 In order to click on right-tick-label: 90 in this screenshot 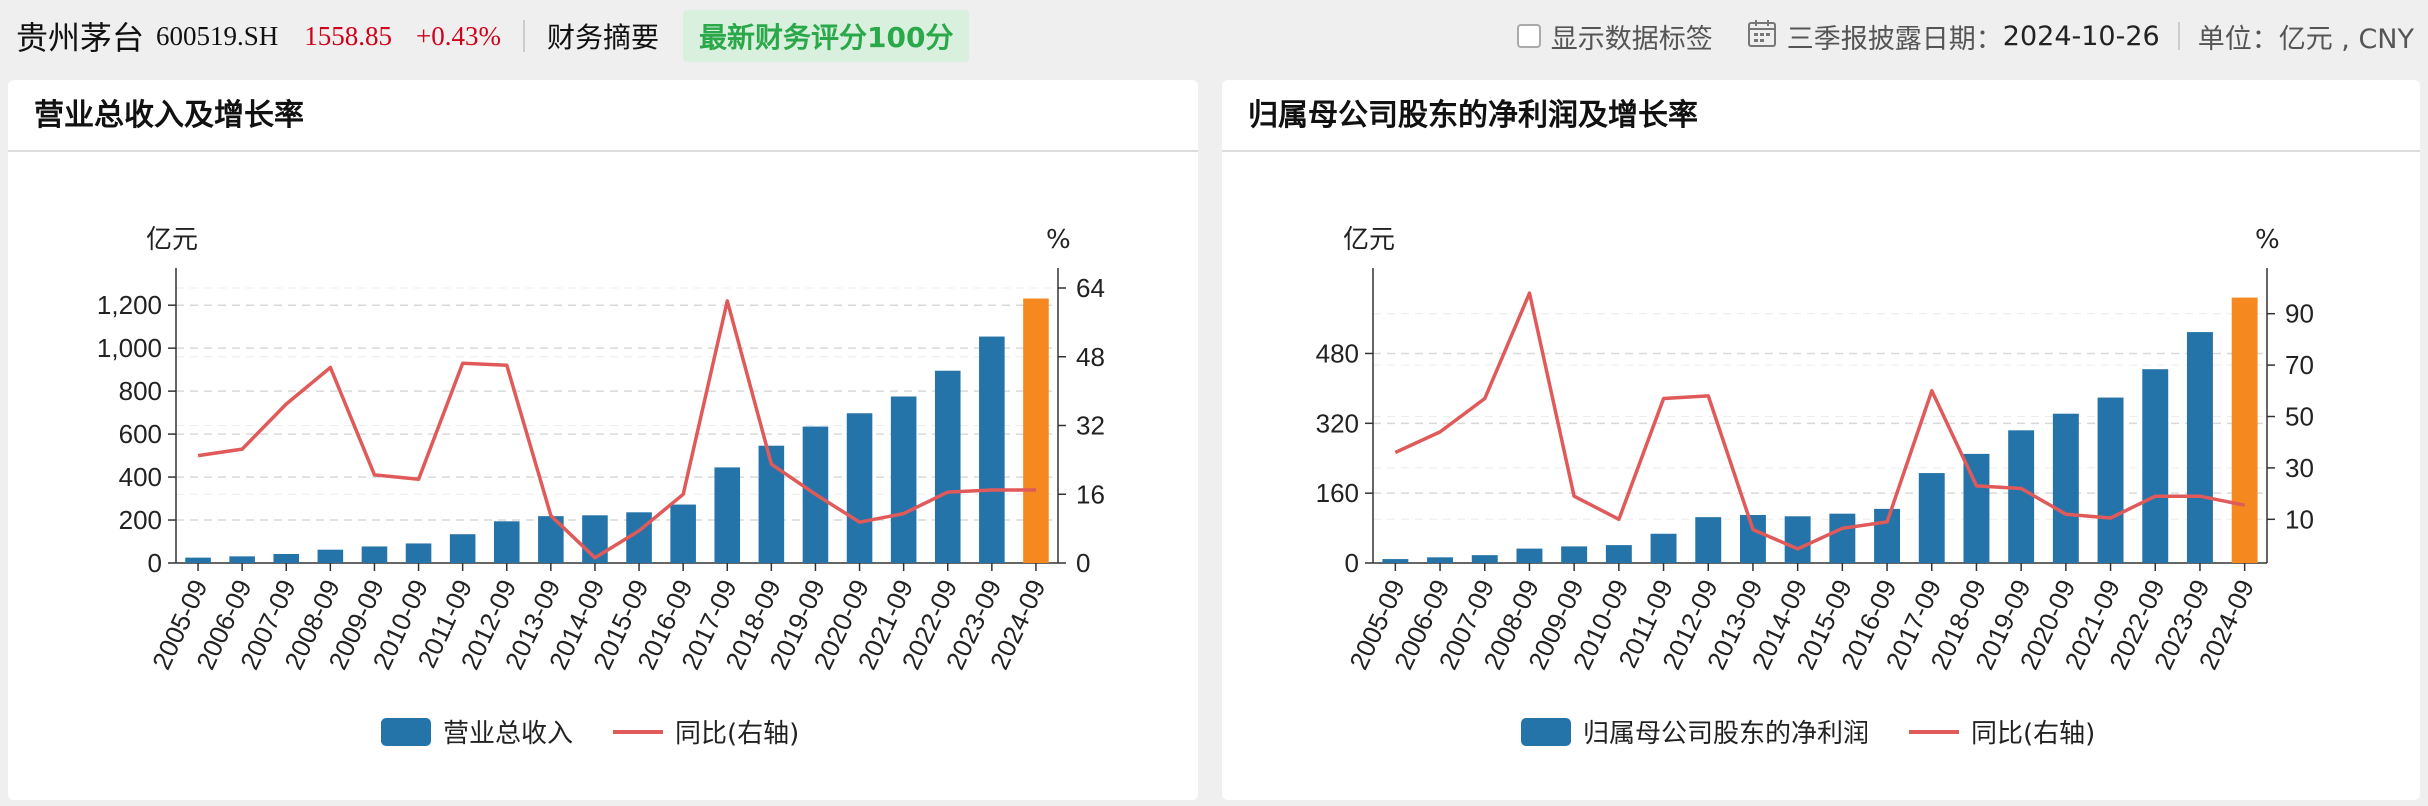, I will do `click(2299, 314)`.